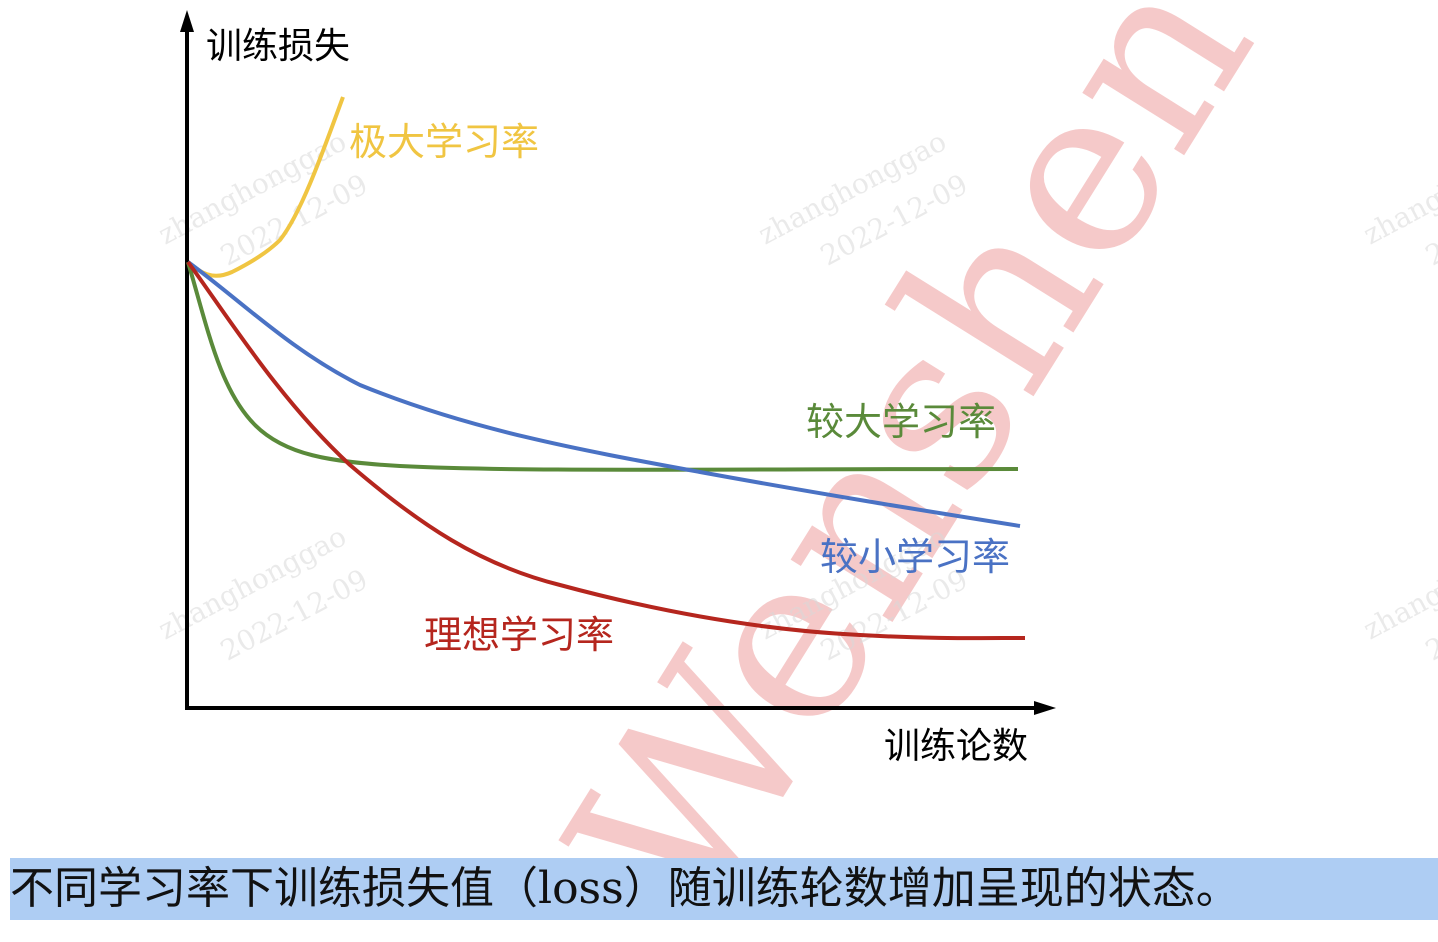 This screenshot has height=942, width=1438. What do you see at coordinates (602, 366) in the screenshot?
I see `curve-large-lr` at bounding box center [602, 366].